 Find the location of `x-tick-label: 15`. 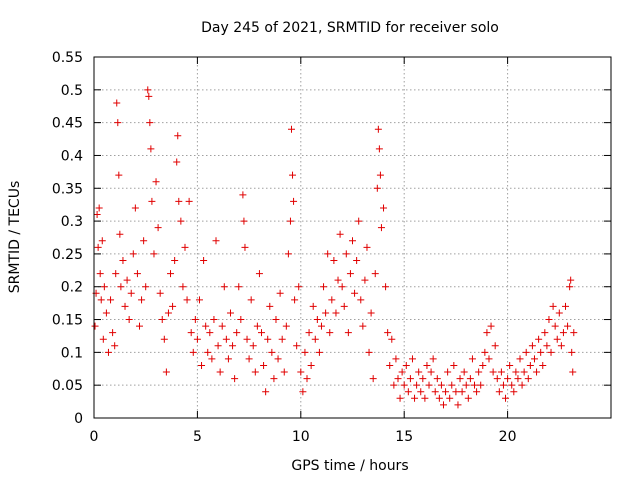

x-tick-label: 15 is located at coordinates (404, 437).